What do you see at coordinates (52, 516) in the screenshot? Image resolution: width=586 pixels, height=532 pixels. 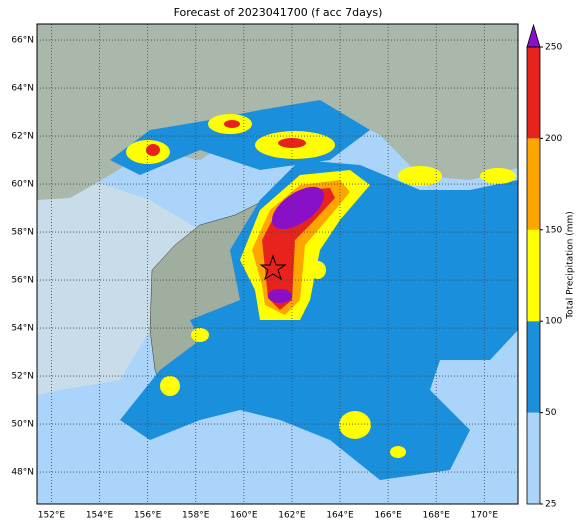 I see `lon-tick-label: 152°E` at bounding box center [52, 516].